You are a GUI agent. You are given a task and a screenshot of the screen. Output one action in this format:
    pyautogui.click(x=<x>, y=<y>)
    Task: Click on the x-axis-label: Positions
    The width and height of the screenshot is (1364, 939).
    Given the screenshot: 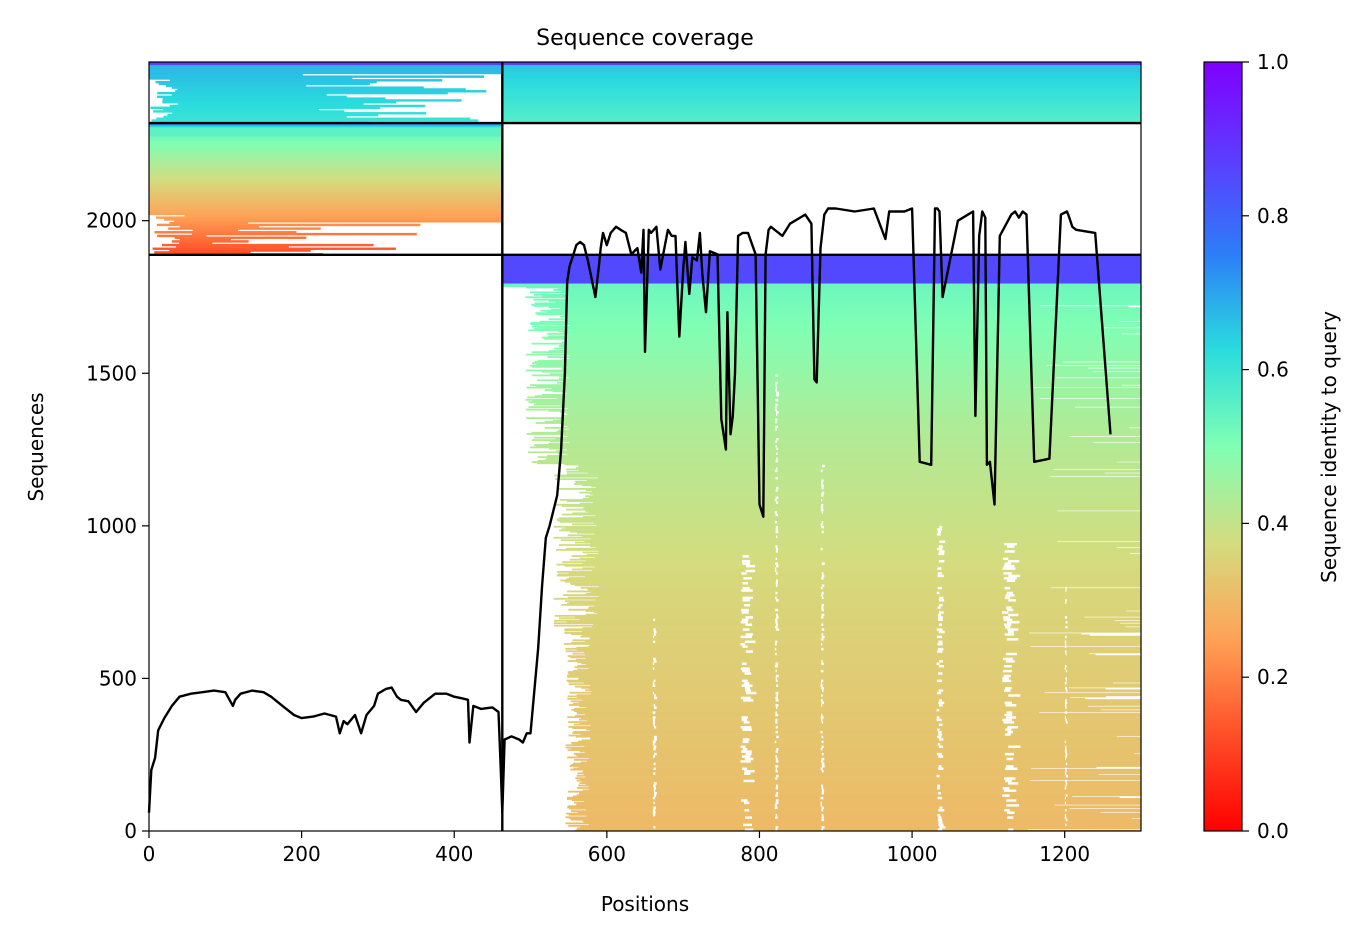 What is the action you would take?
    pyautogui.click(x=645, y=904)
    